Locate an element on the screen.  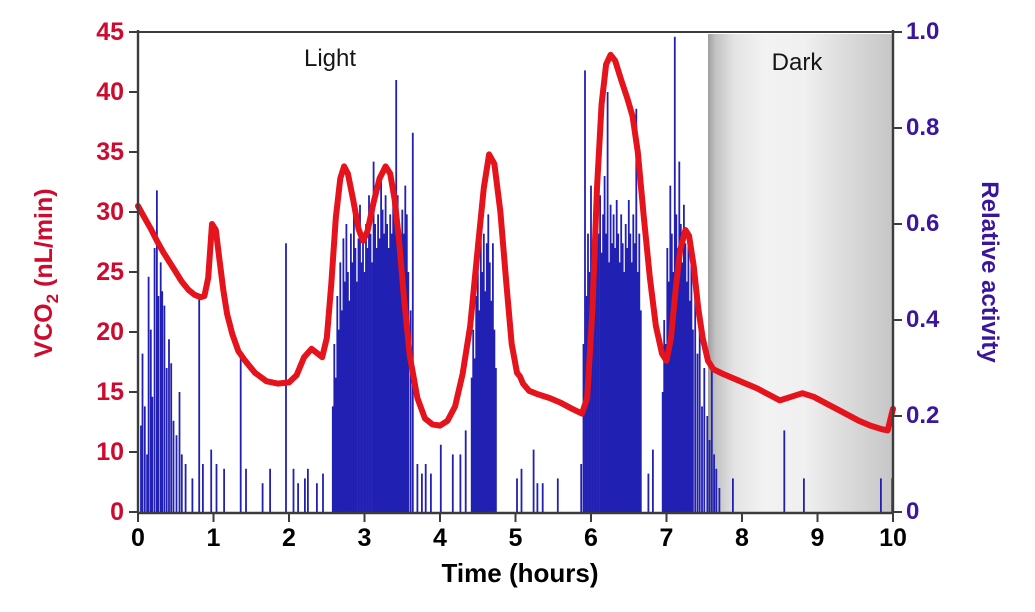
x-tick-label: 7 is located at coordinates (666, 538).